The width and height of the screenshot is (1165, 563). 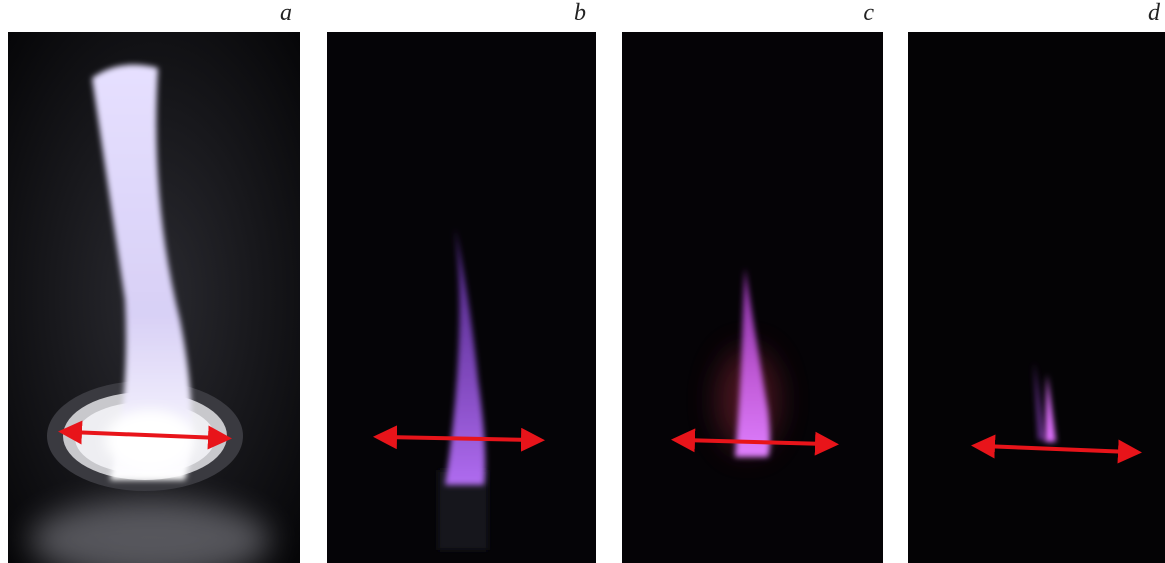 What do you see at coordinates (580, 13) in the screenshot?
I see `panel-label: b` at bounding box center [580, 13].